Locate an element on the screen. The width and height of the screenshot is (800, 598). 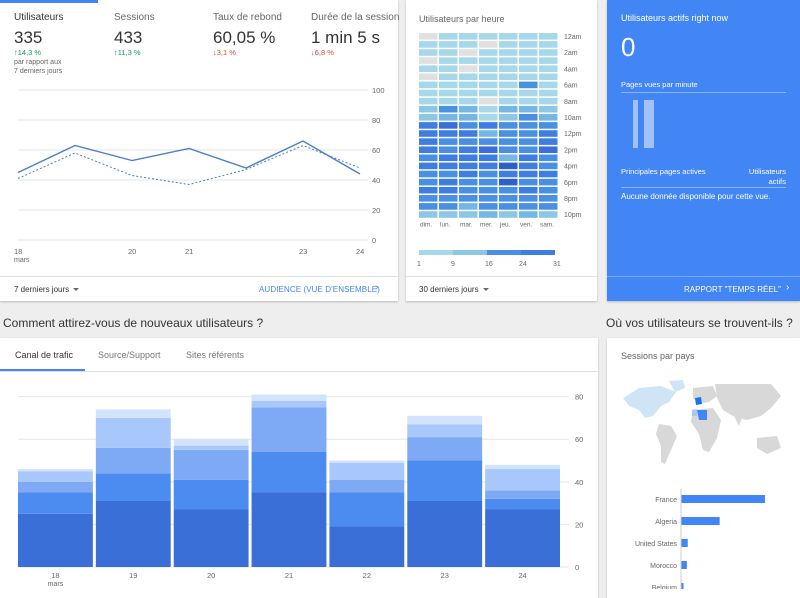
period-selector: 7 derniers jours is located at coordinates (46, 289).